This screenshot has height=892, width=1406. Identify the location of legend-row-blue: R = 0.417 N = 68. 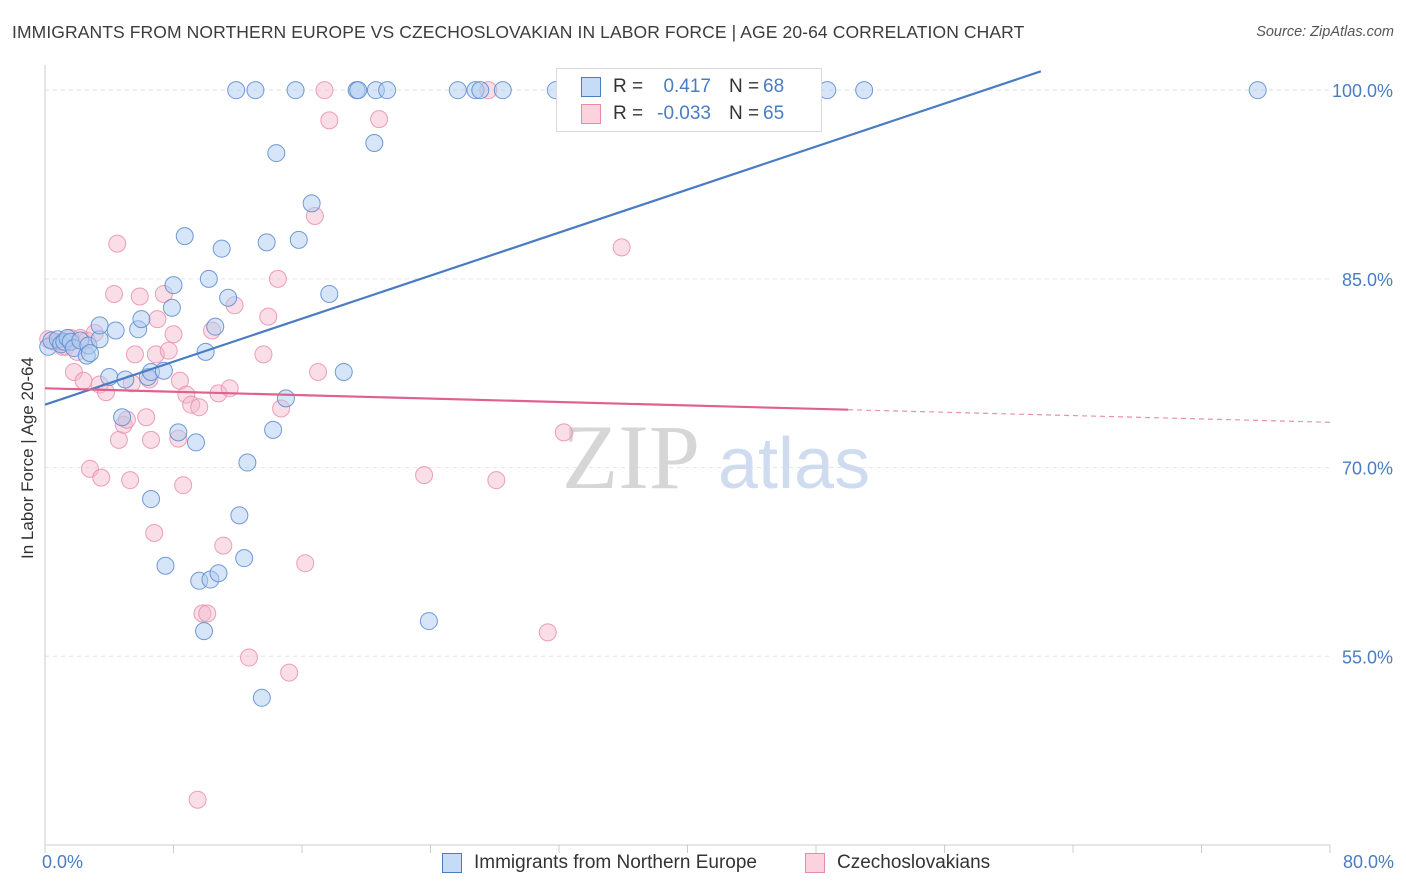
(682, 87).